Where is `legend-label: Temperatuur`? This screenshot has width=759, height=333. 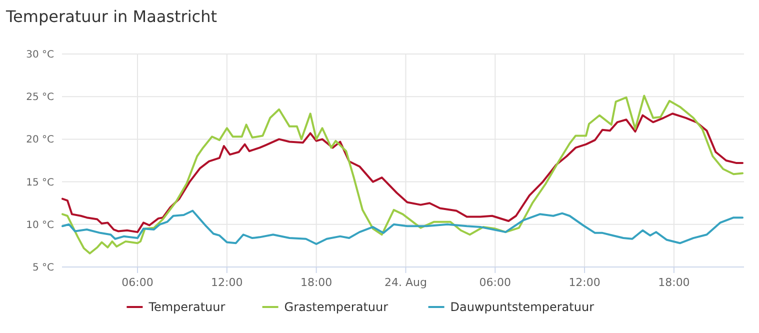
legend-label: Temperatuur is located at coordinates (187, 307).